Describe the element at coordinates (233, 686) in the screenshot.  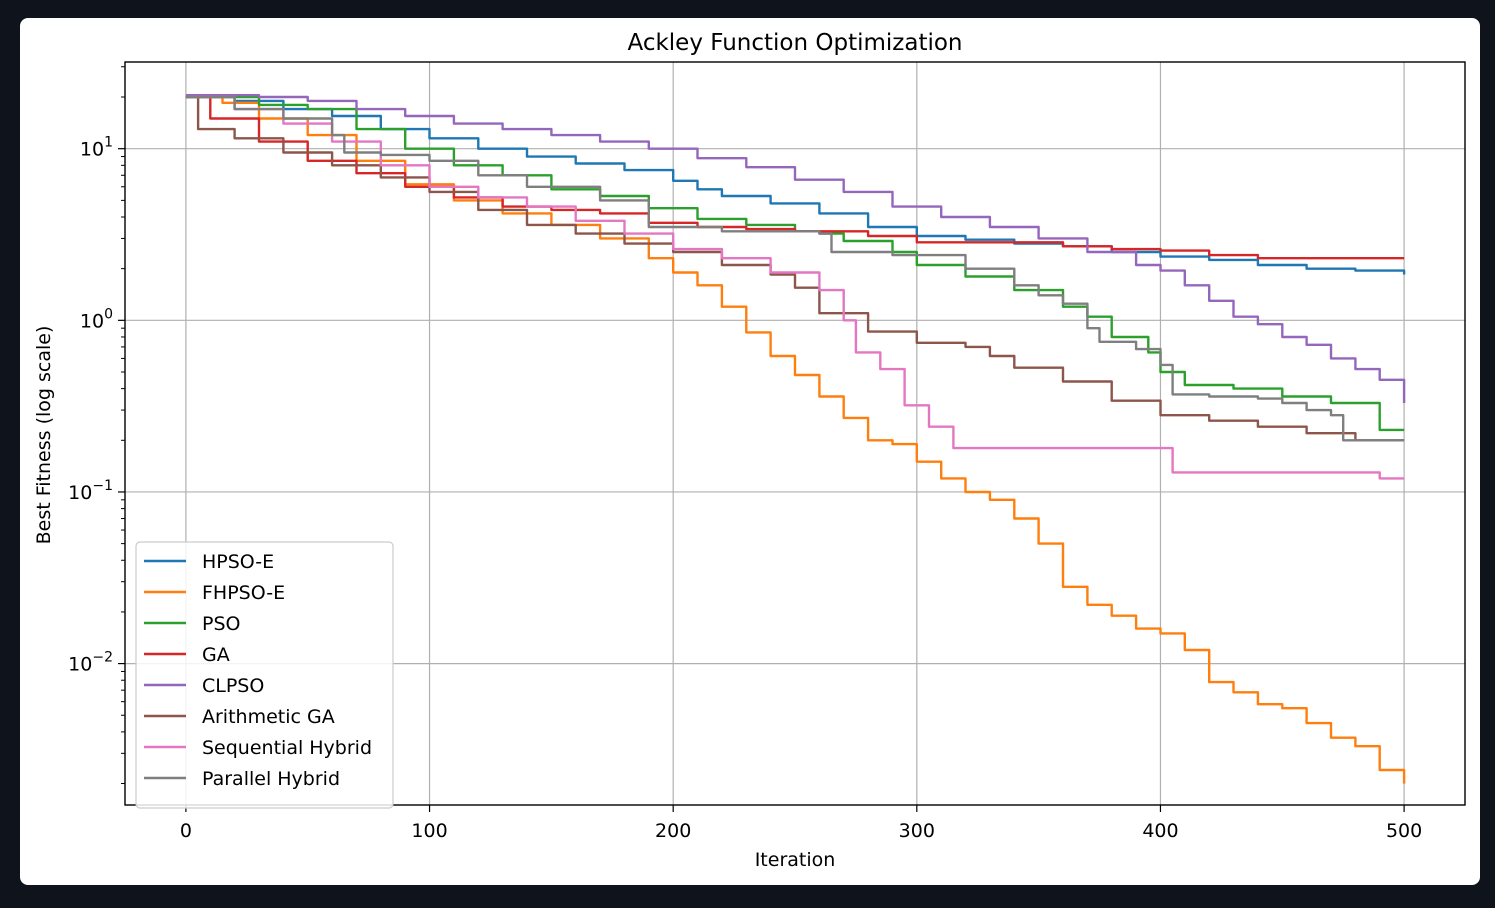
I see `legend-entry: CLPSO` at that location.